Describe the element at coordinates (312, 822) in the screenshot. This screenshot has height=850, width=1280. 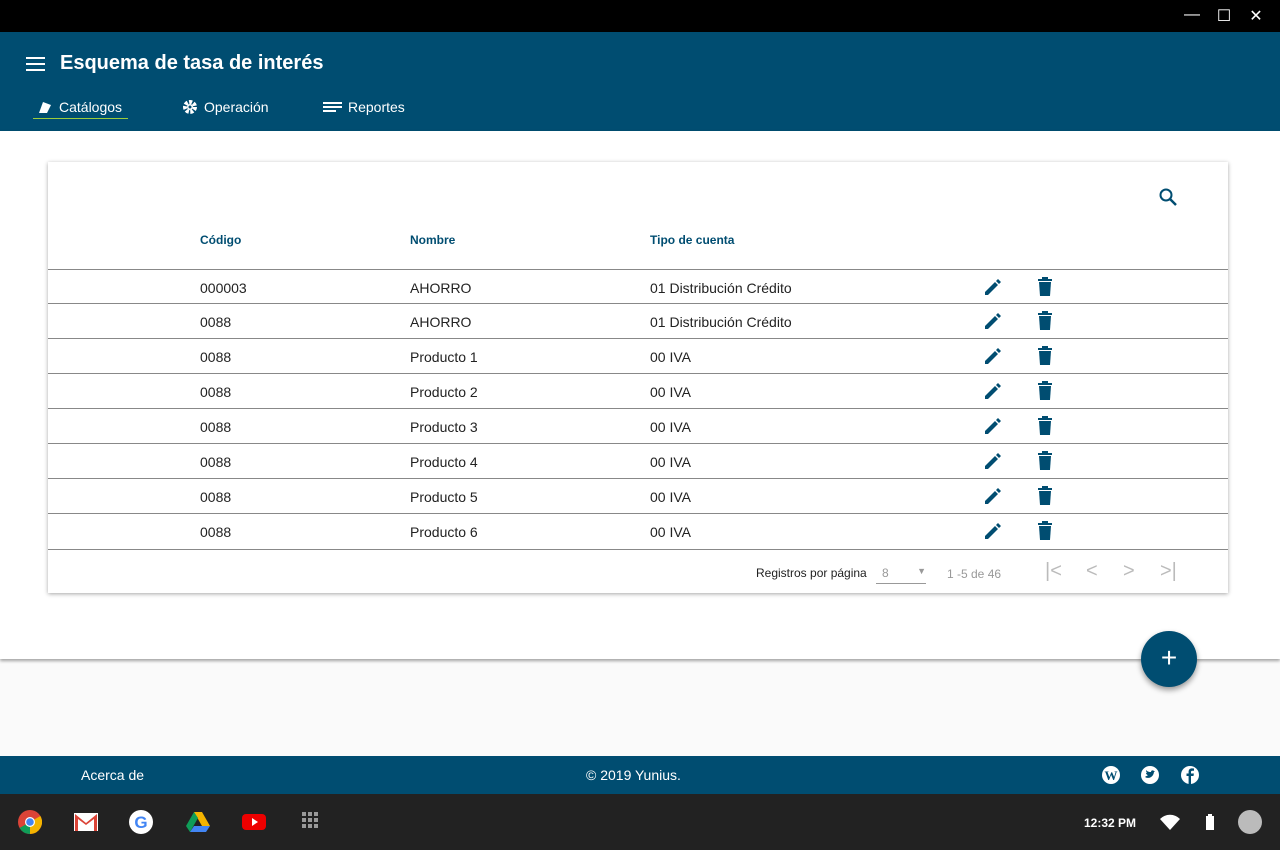
I see `app-launcher-icon` at that location.